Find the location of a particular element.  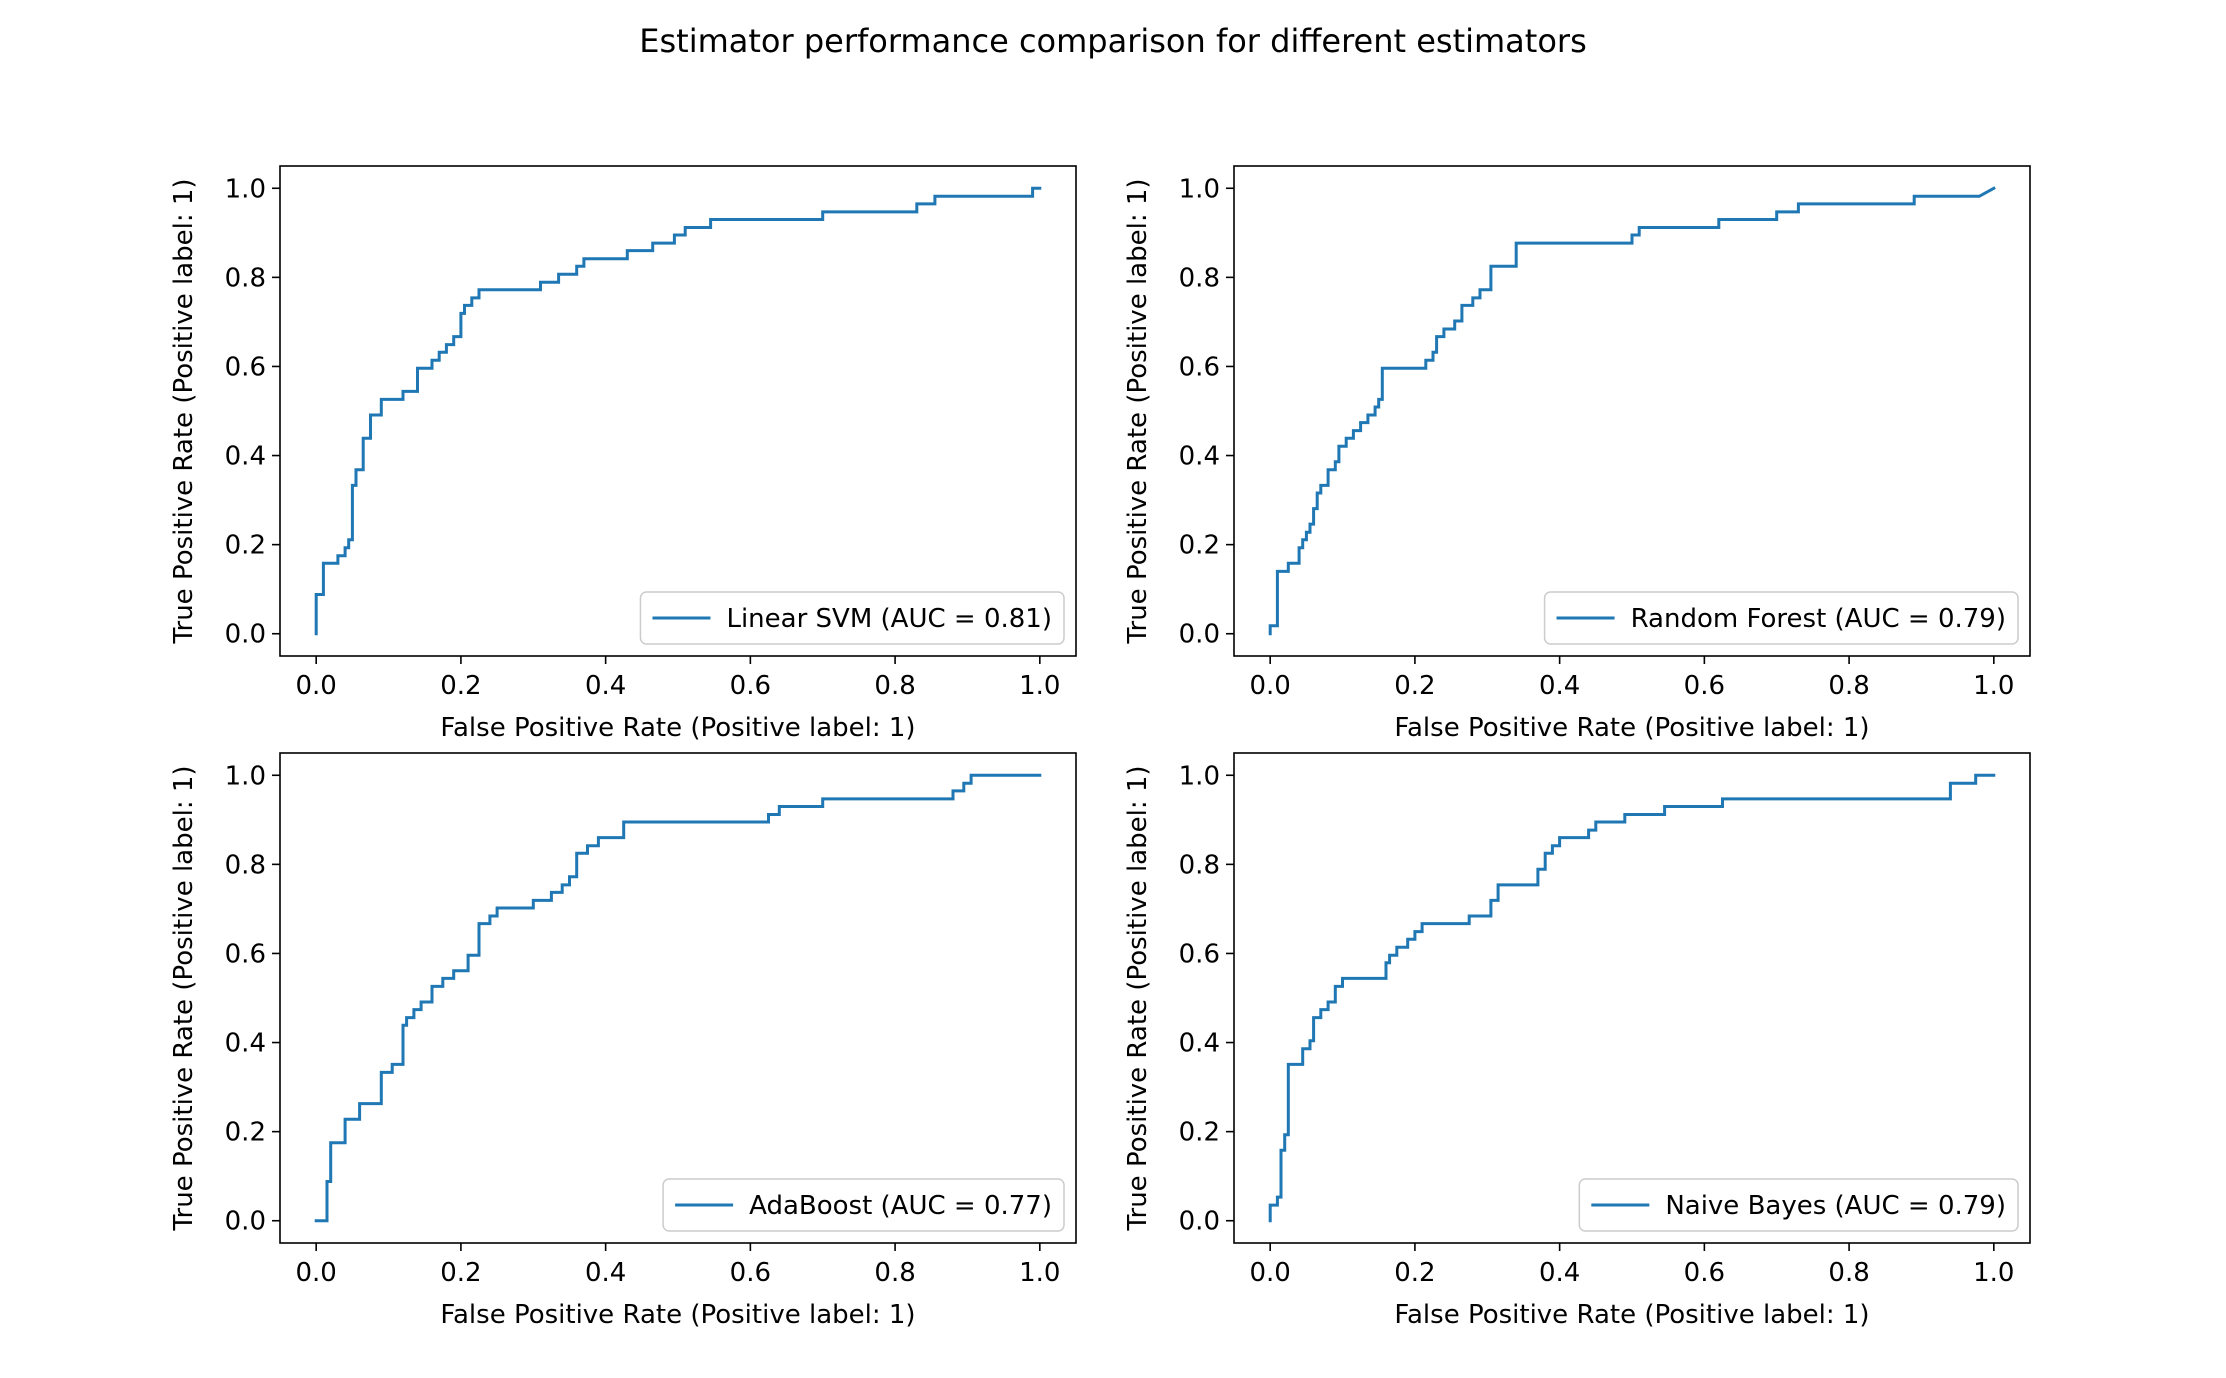

legend: Linear SVM (AUC = 0.81) is located at coordinates (852, 618).